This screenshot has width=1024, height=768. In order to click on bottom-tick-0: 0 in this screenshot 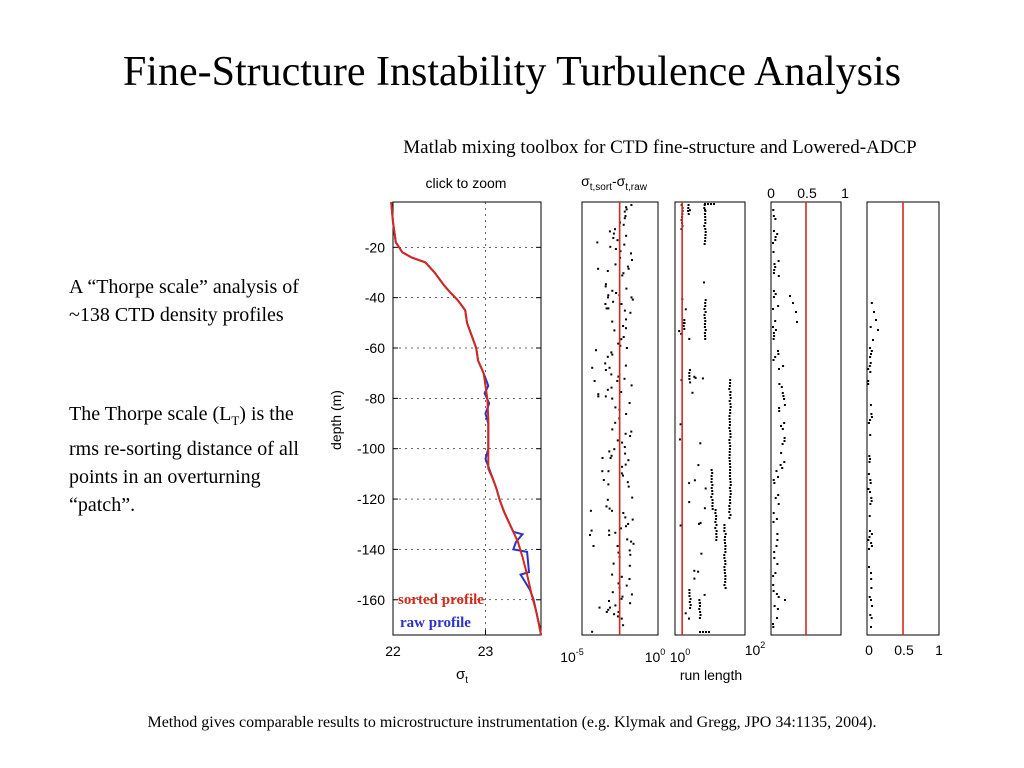, I will do `click(869, 650)`.